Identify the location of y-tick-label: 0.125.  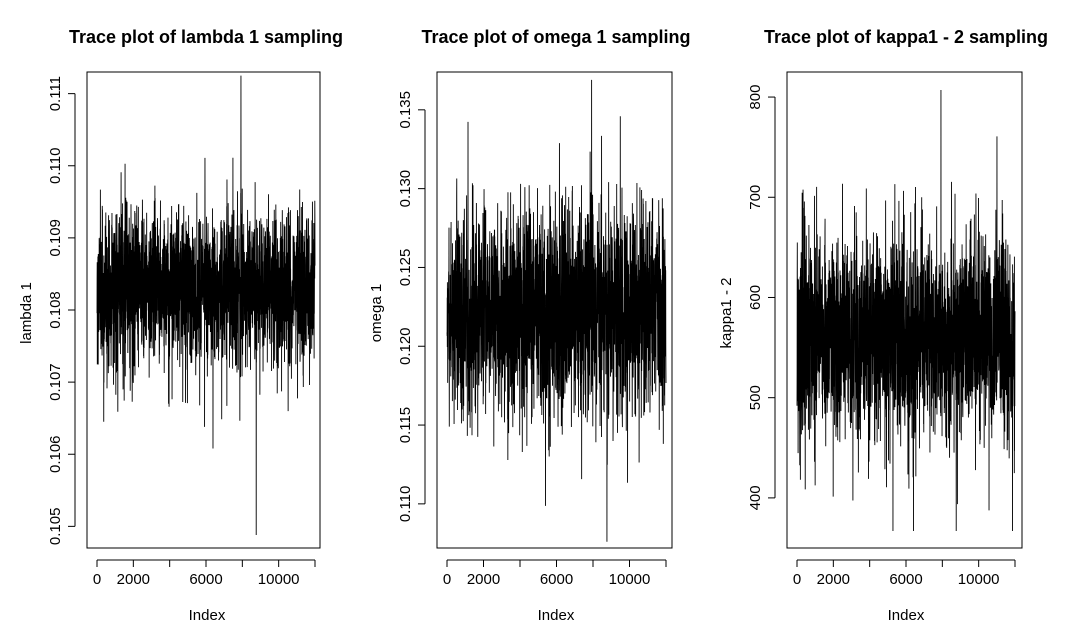
(405, 268).